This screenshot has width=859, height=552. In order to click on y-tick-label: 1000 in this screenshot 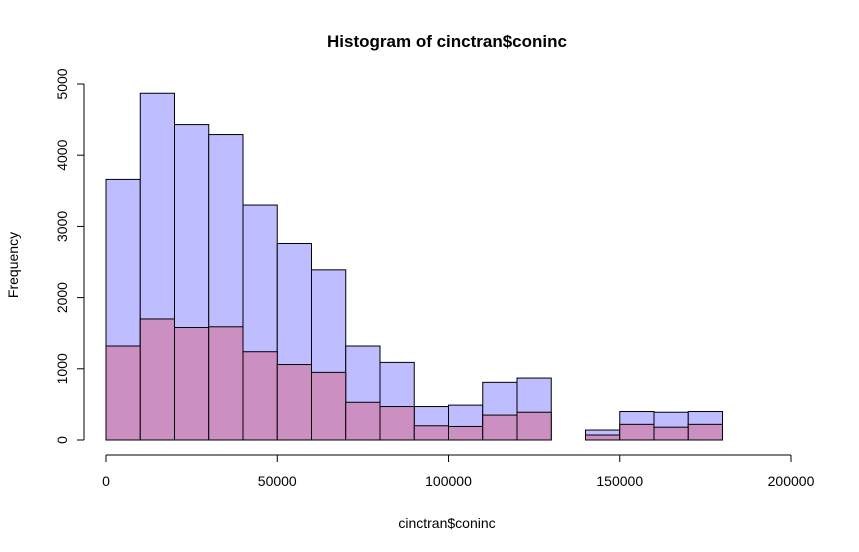, I will do `click(62, 368)`.